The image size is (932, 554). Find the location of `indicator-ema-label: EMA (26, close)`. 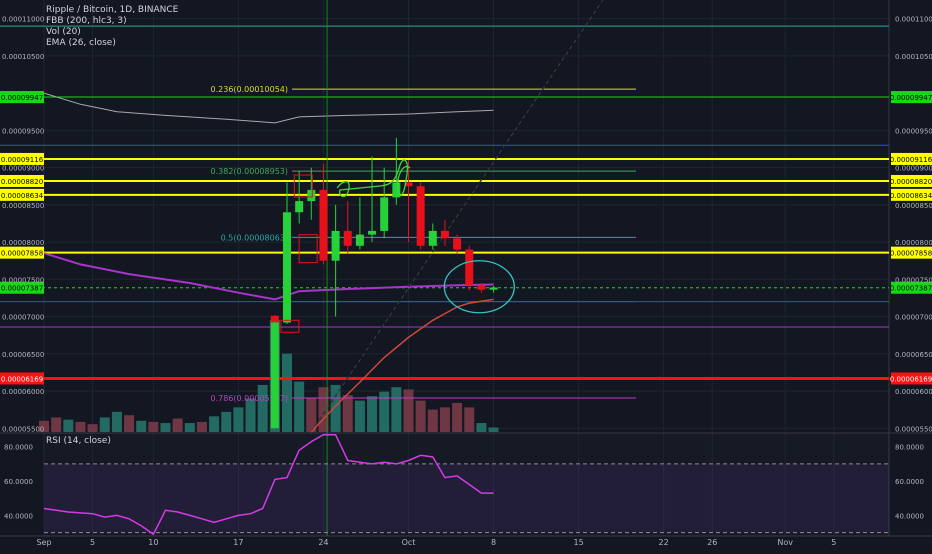

indicator-ema-label: EMA (26, close) is located at coordinates (81, 43).